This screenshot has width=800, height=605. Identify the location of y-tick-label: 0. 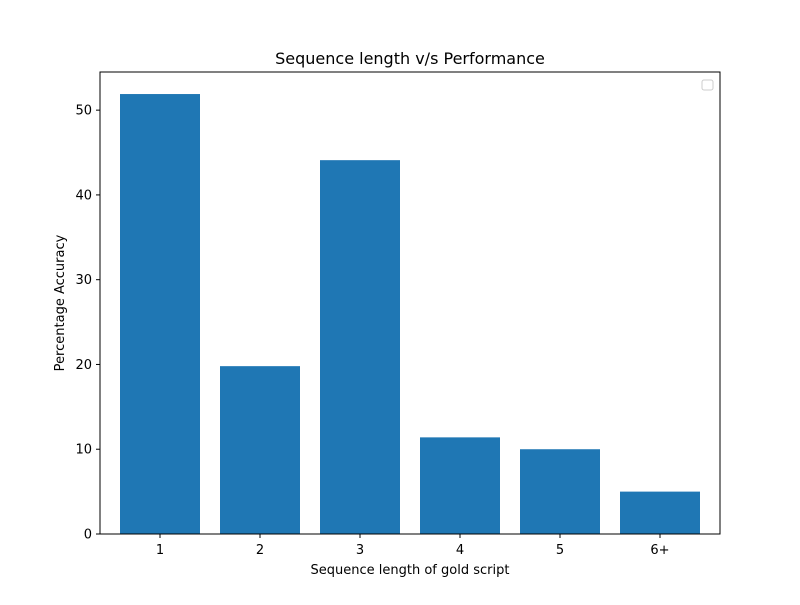
(88, 535).